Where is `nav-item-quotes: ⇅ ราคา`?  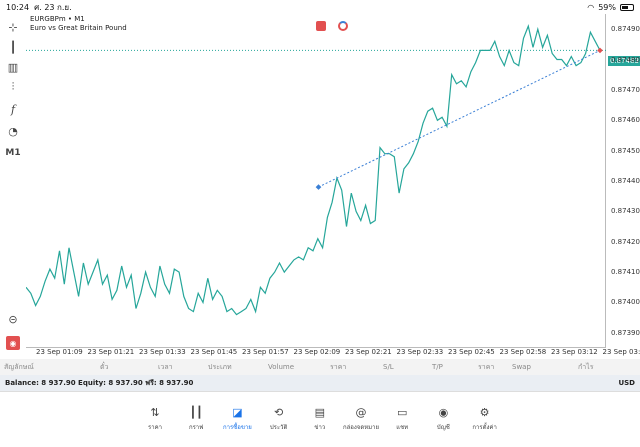 nav-item-quotes: ⇅ ราคา is located at coordinates (155, 419).